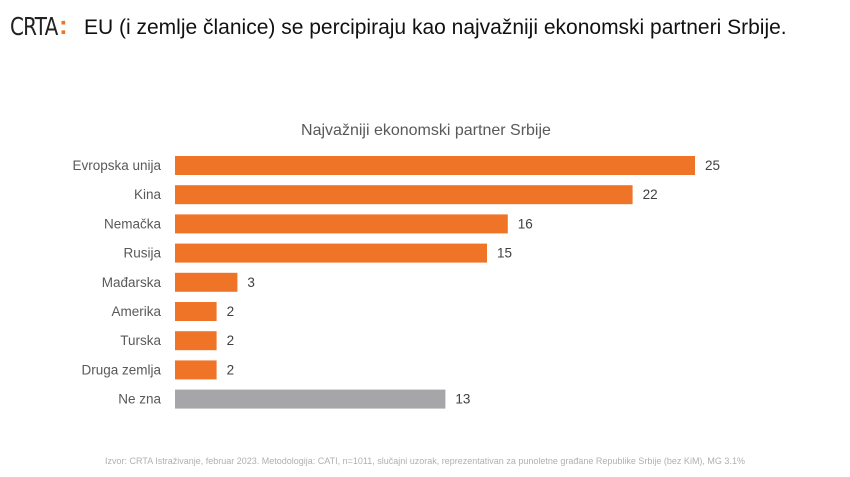  What do you see at coordinates (462, 399) in the screenshot?
I see `data-label: 13` at bounding box center [462, 399].